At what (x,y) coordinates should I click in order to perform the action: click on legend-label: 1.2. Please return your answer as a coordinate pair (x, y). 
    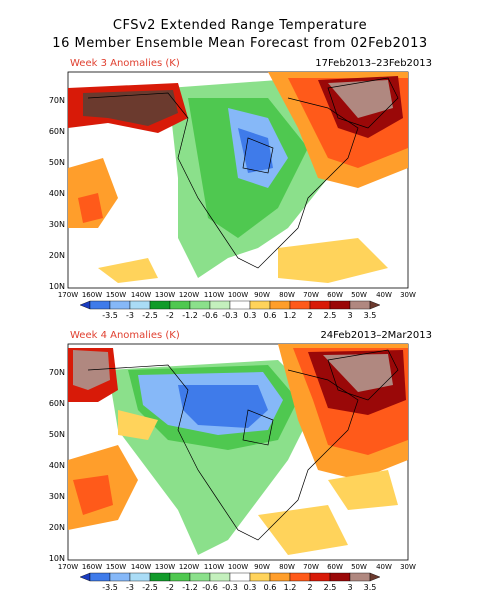
    Looking at the image, I should click on (290, 315).